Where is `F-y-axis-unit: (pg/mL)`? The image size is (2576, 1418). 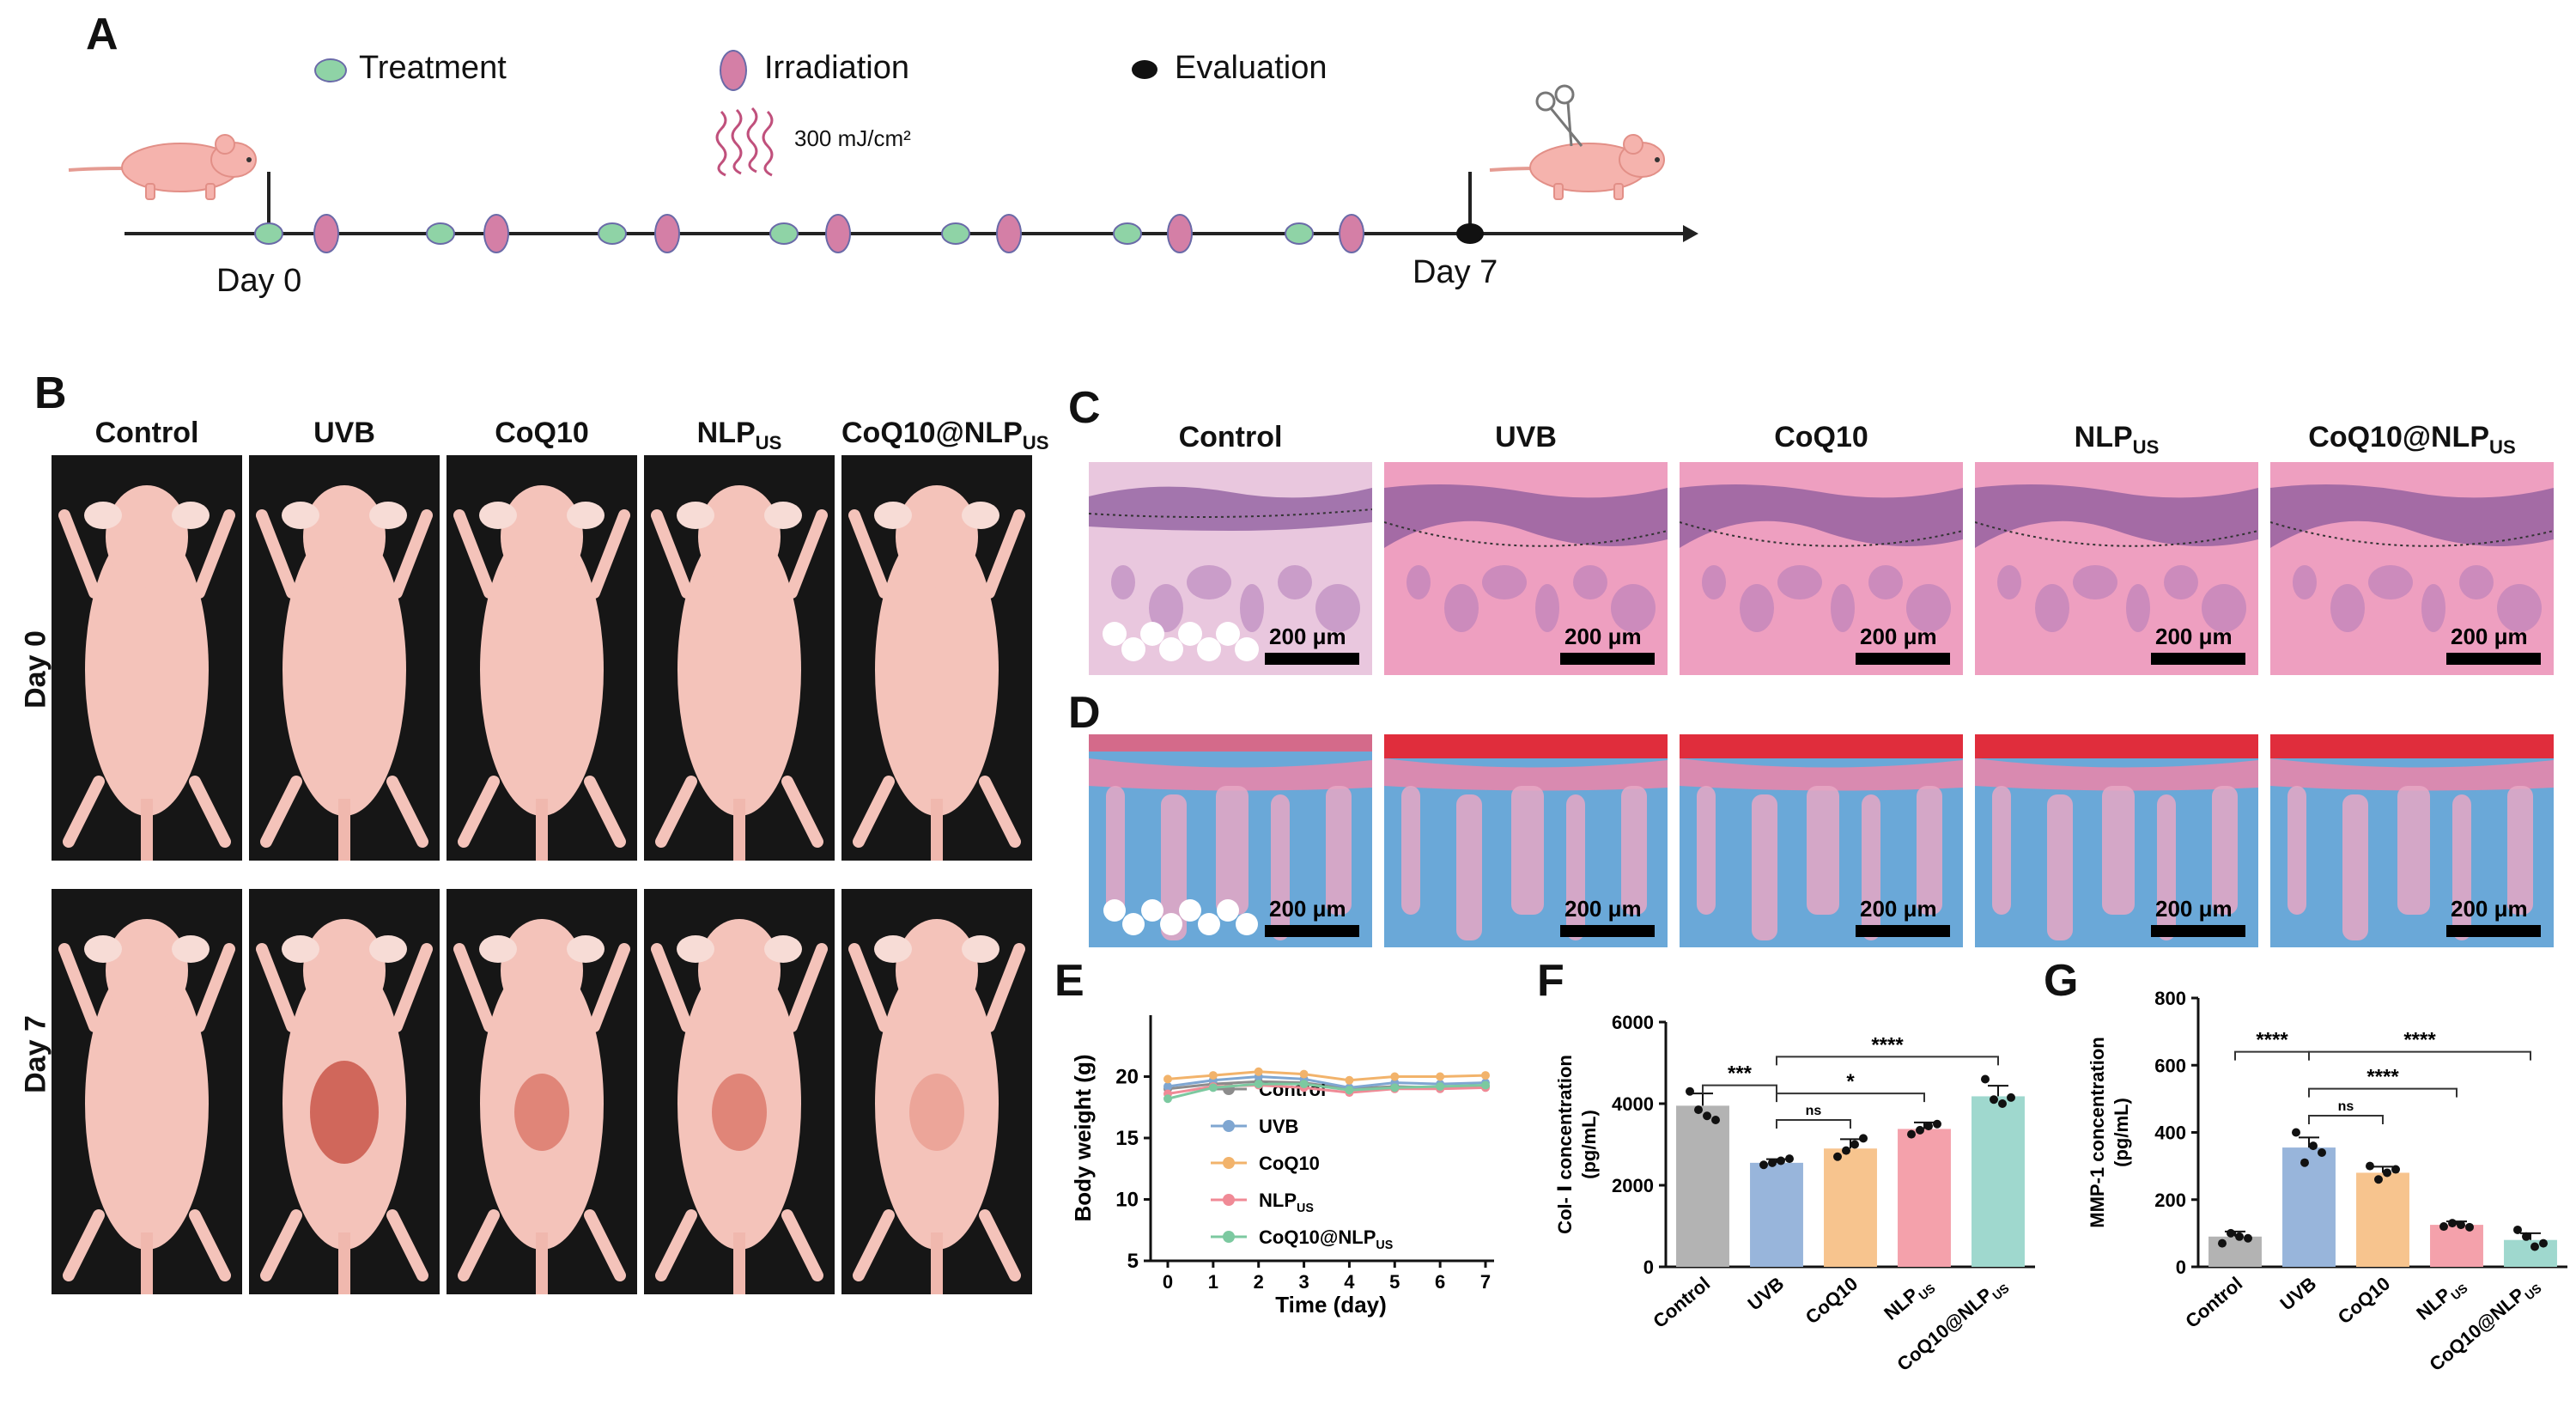
F-y-axis-unit: (pg/mL) is located at coordinates (1589, 1144).